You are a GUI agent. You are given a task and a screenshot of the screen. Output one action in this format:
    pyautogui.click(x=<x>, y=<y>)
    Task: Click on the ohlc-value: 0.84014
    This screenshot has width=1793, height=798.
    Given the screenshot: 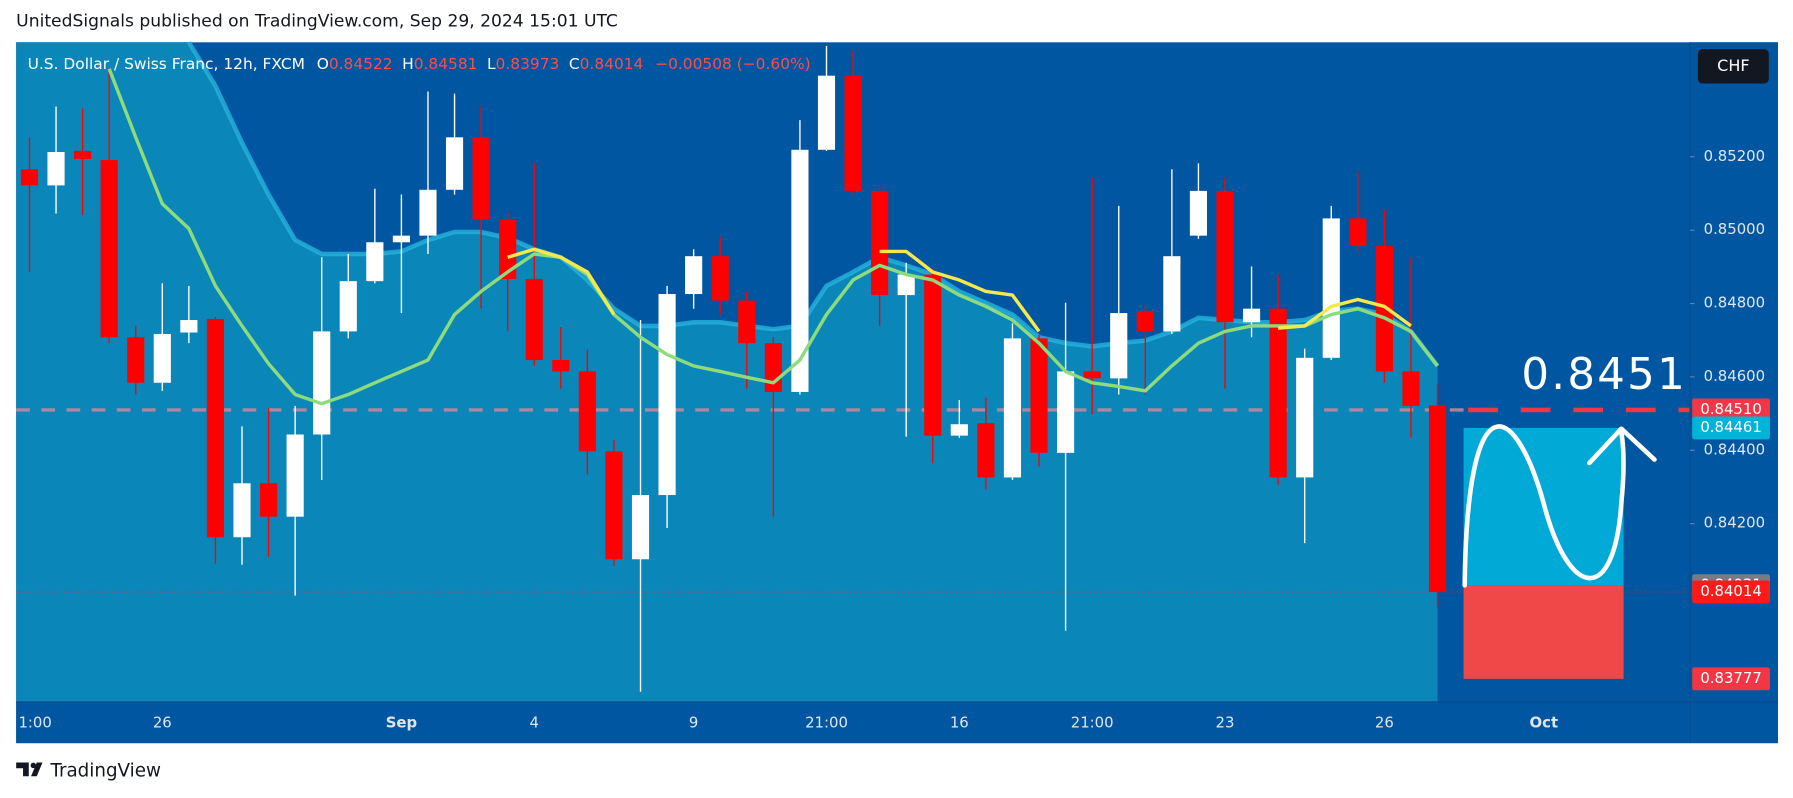 What is the action you would take?
    pyautogui.click(x=612, y=64)
    